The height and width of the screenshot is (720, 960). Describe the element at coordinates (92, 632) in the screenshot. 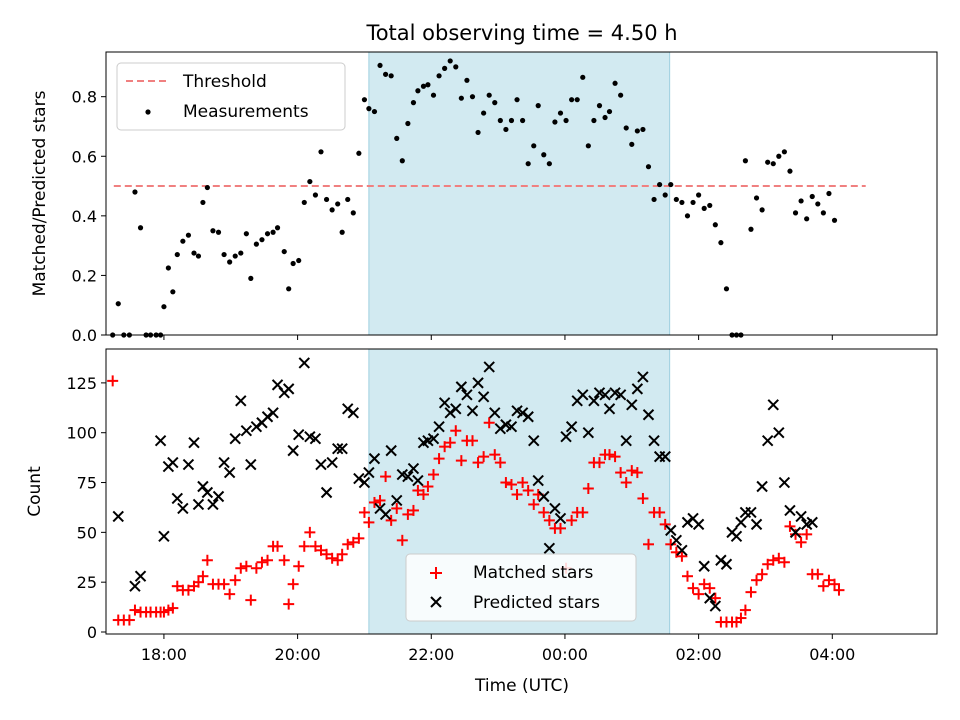

I see `y-tick-label: 0` at that location.